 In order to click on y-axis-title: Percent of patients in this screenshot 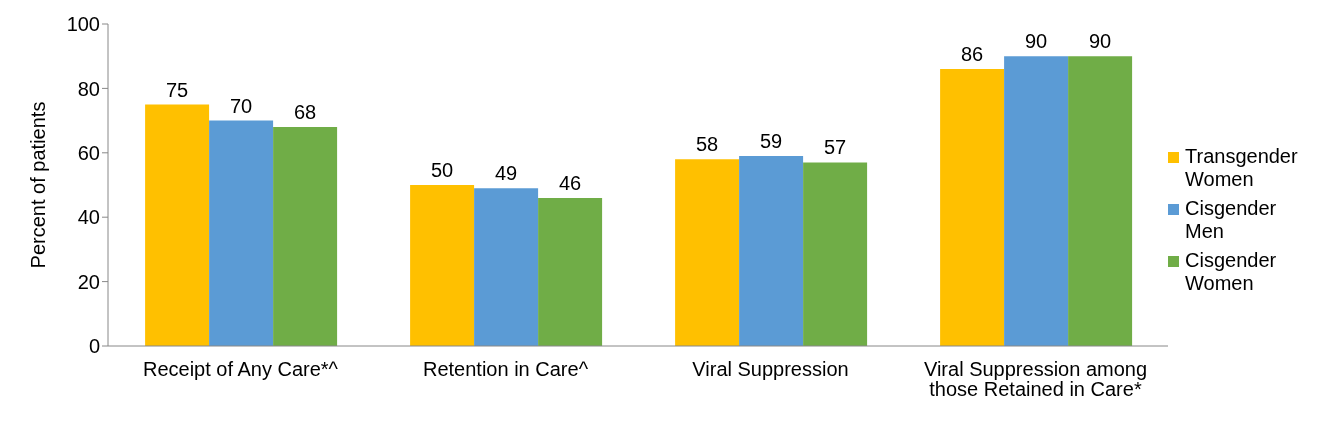, I will do `click(38, 185)`.